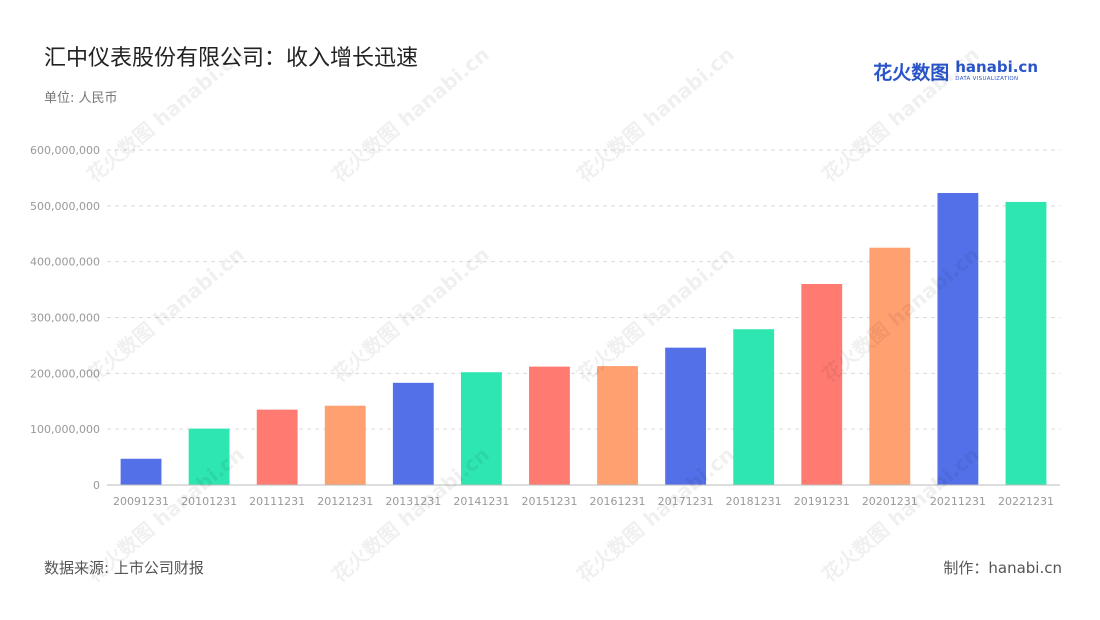 Image resolution: width=1100 pixels, height=620 pixels. I want to click on x-tick-label: 20201231, so click(890, 501).